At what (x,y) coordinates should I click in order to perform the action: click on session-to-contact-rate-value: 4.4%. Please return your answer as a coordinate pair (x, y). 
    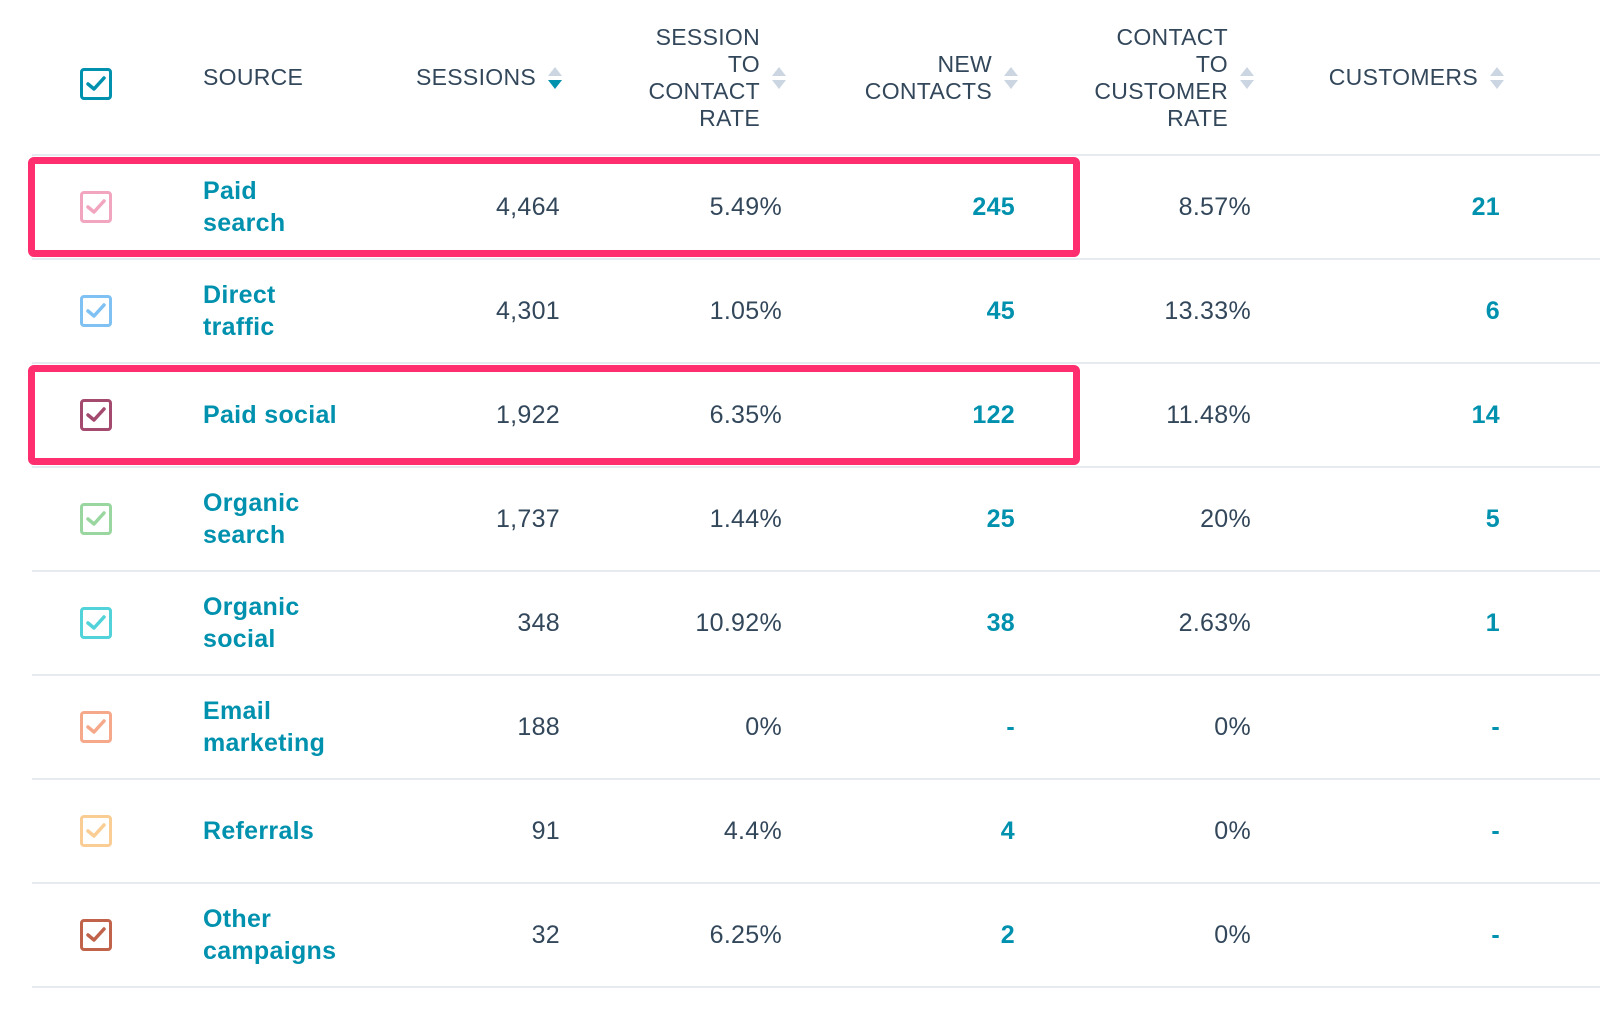
    Looking at the image, I should click on (752, 831).